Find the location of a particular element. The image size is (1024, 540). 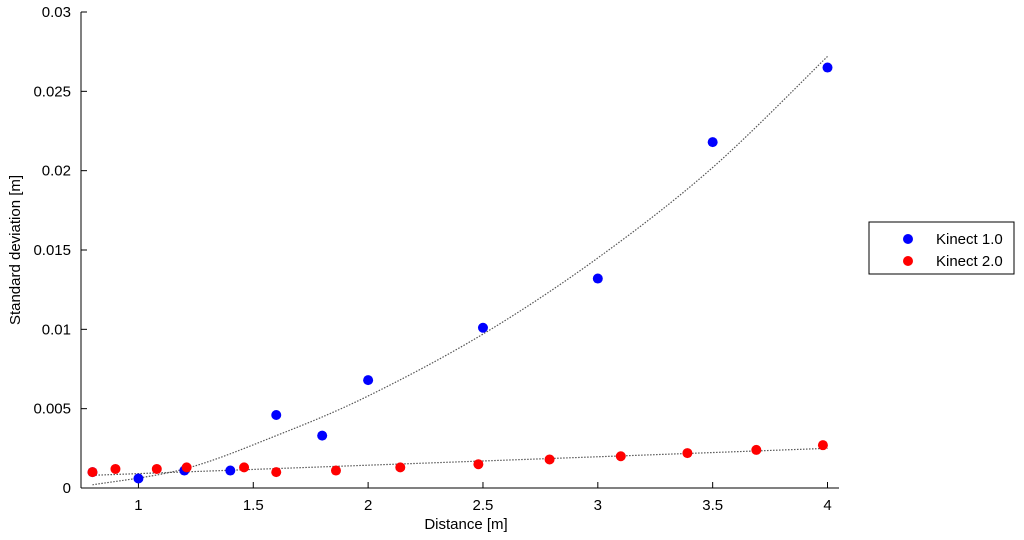

legend: Kinect 1.0 Kinect 2.0 is located at coordinates (941, 248).